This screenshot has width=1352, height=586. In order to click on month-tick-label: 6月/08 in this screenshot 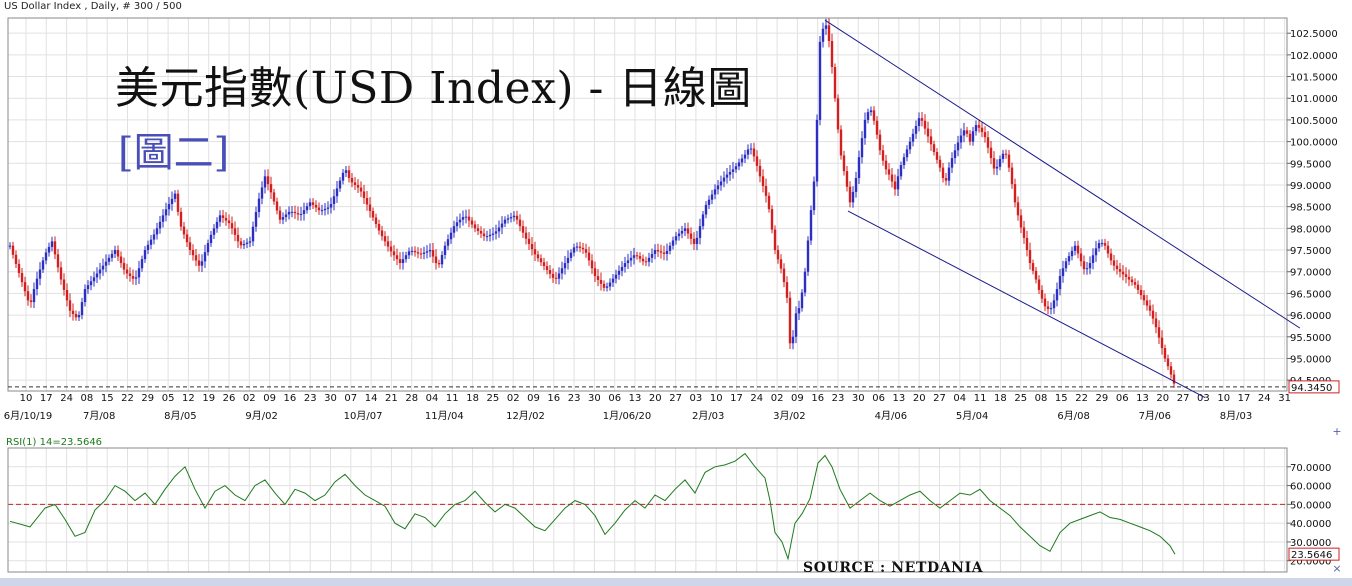, I will do `click(1073, 416)`.